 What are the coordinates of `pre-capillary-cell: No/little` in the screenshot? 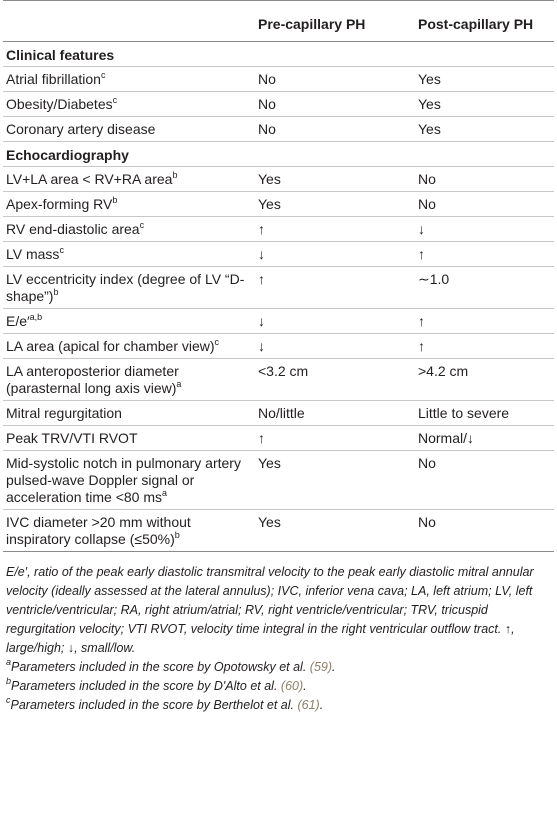 It's located at (335, 413).